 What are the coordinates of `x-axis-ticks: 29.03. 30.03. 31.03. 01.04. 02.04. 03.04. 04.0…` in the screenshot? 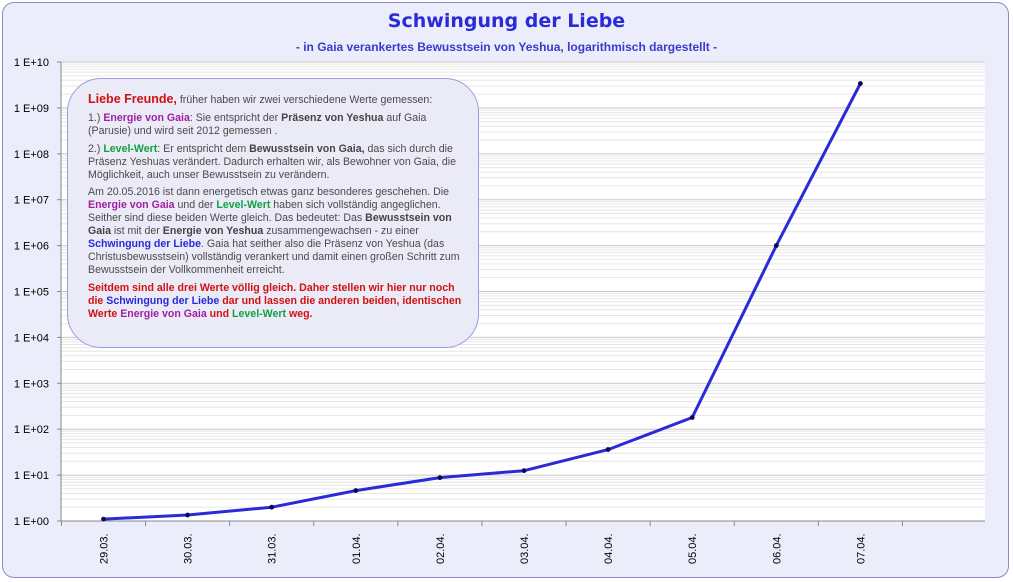 It's located at (481, 542).